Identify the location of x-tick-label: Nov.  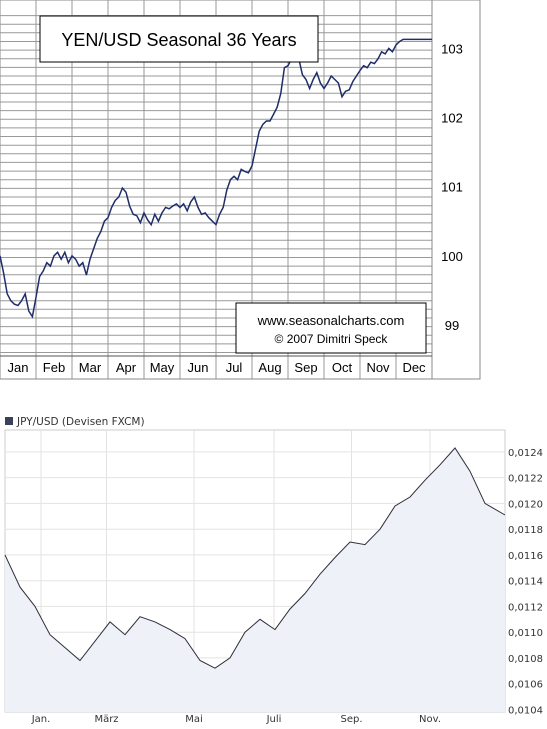
(378, 367).